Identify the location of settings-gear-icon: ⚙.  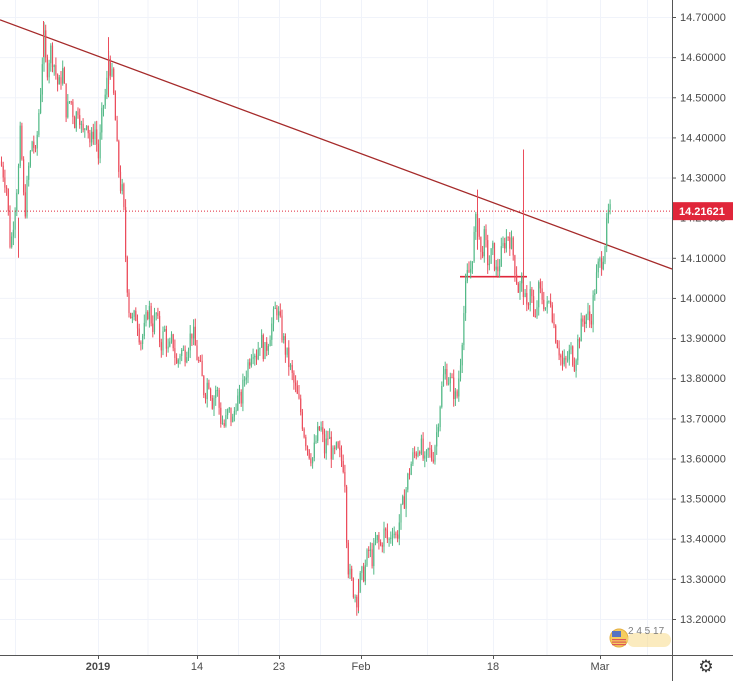
(706, 667).